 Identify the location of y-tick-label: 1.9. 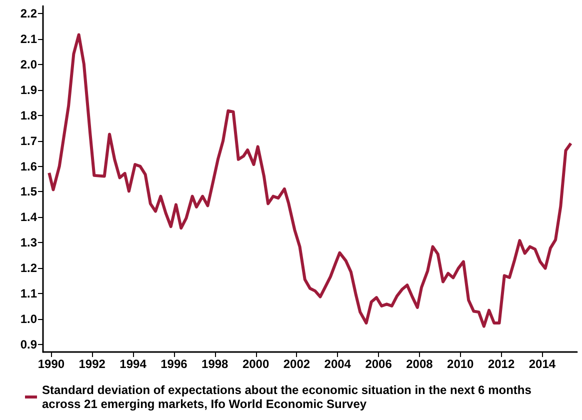
(29, 89).